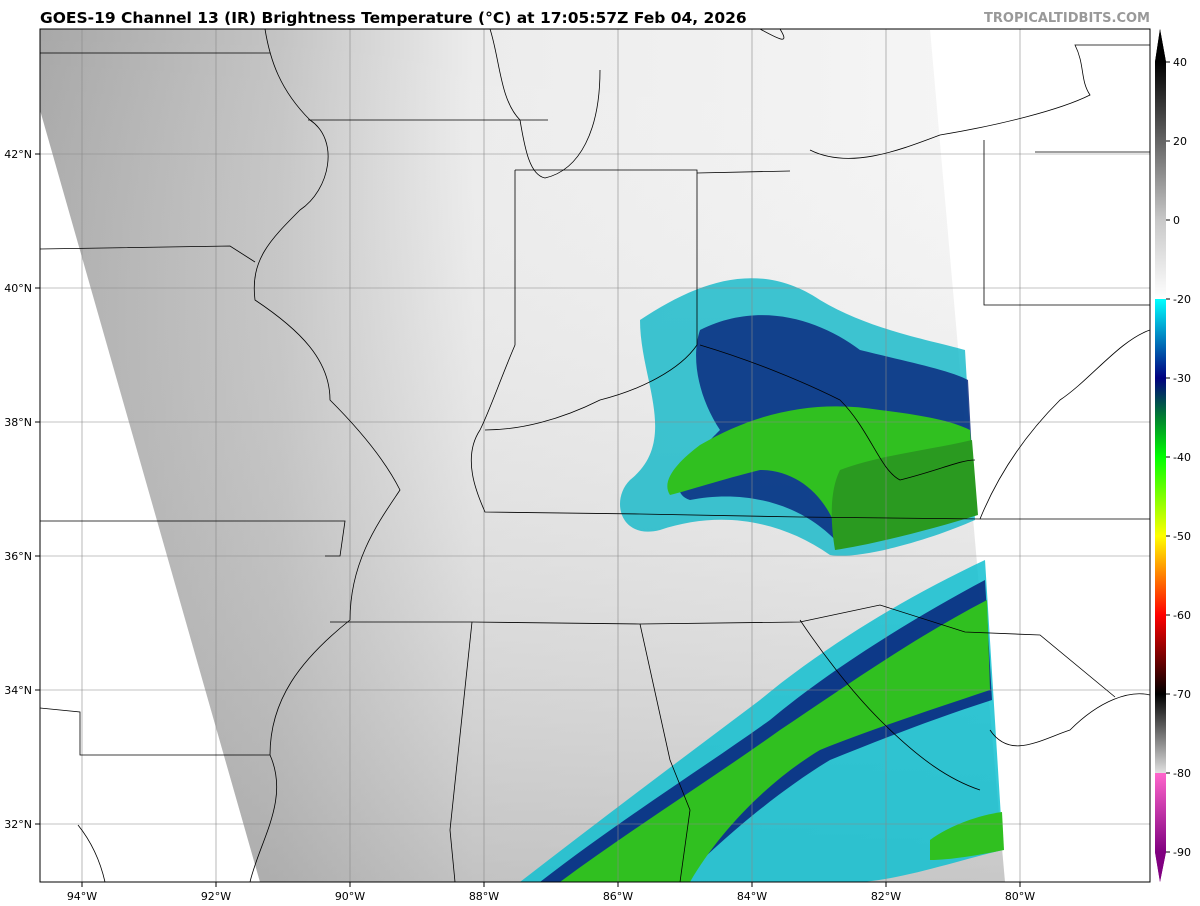  Describe the element at coordinates (484, 896) in the screenshot. I see `longitude-label: 88°W` at that location.